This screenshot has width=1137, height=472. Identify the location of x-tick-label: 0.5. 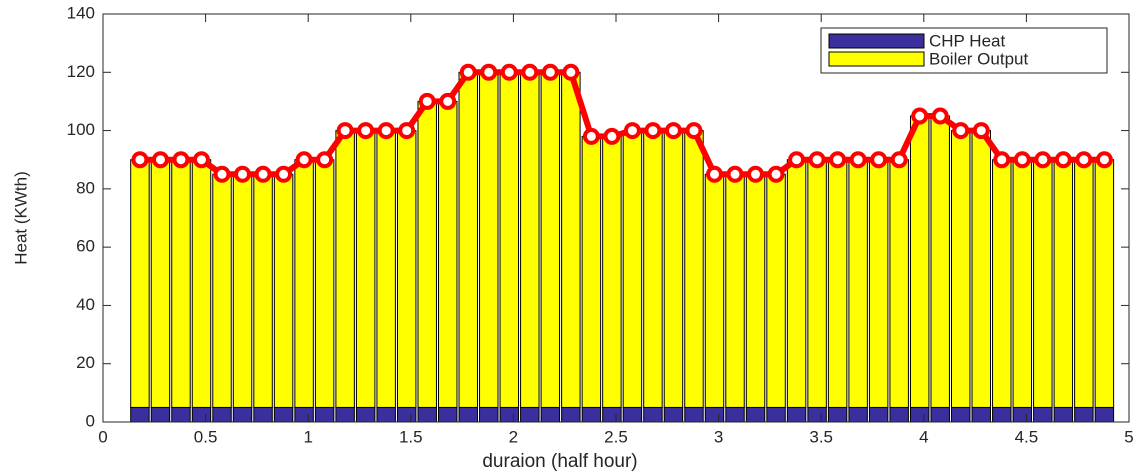
(206, 436).